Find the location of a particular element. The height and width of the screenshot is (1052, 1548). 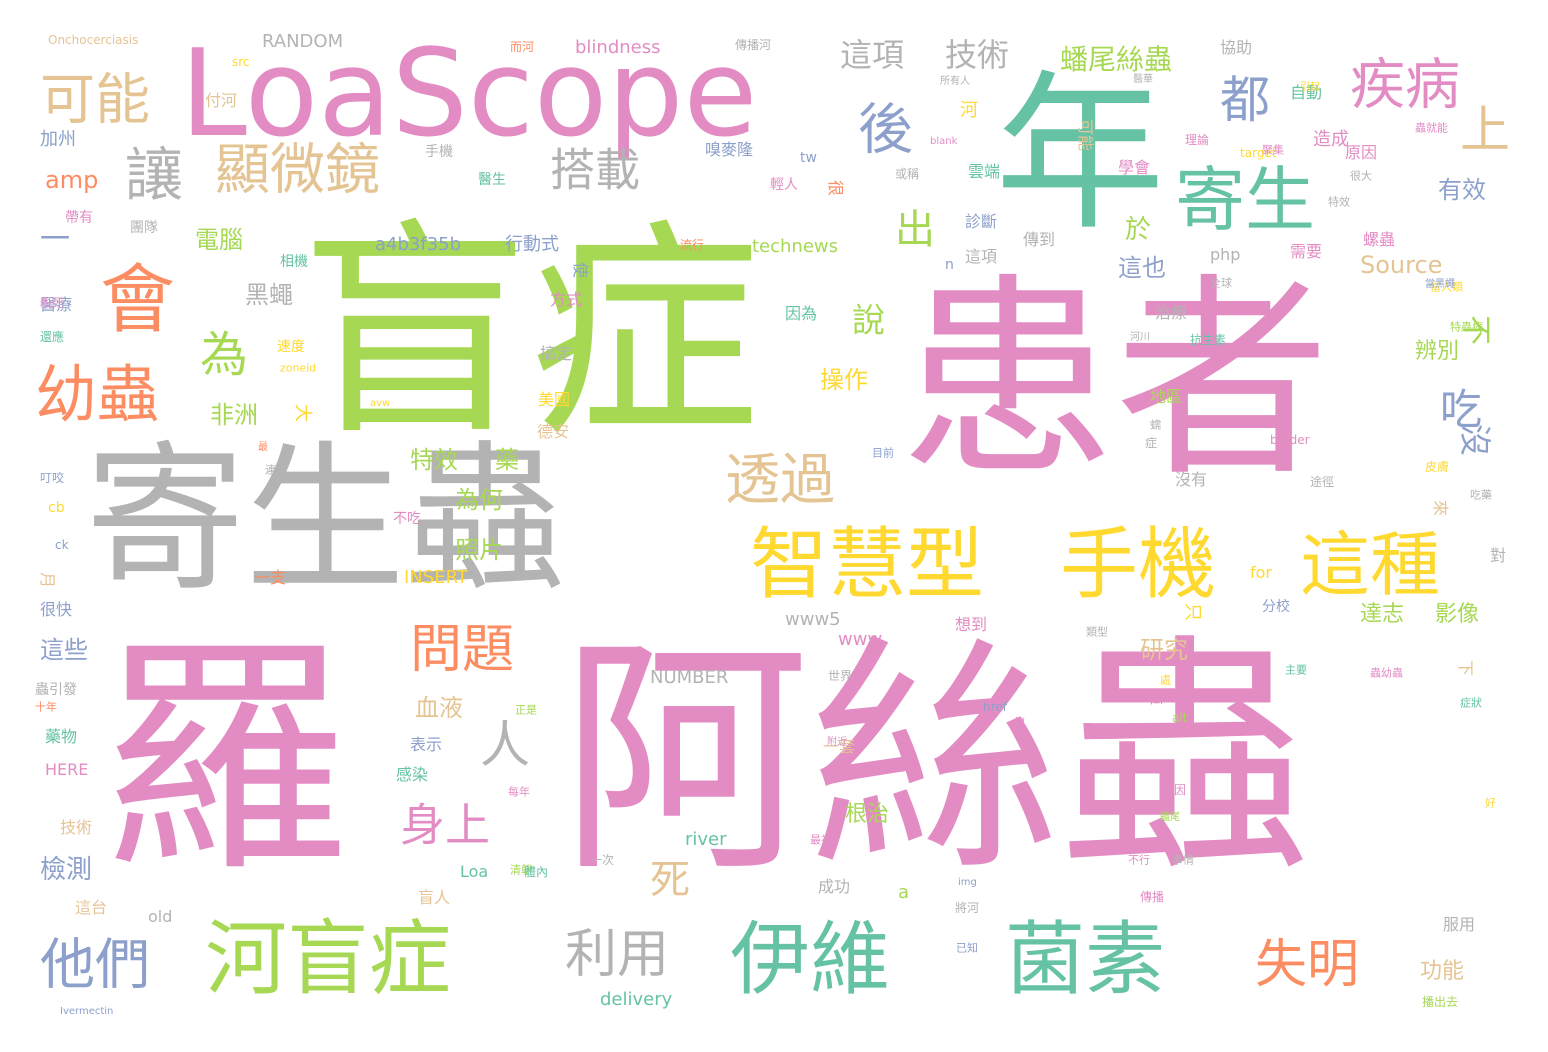

cloud-word-49: 有效 is located at coordinates (1462, 190).